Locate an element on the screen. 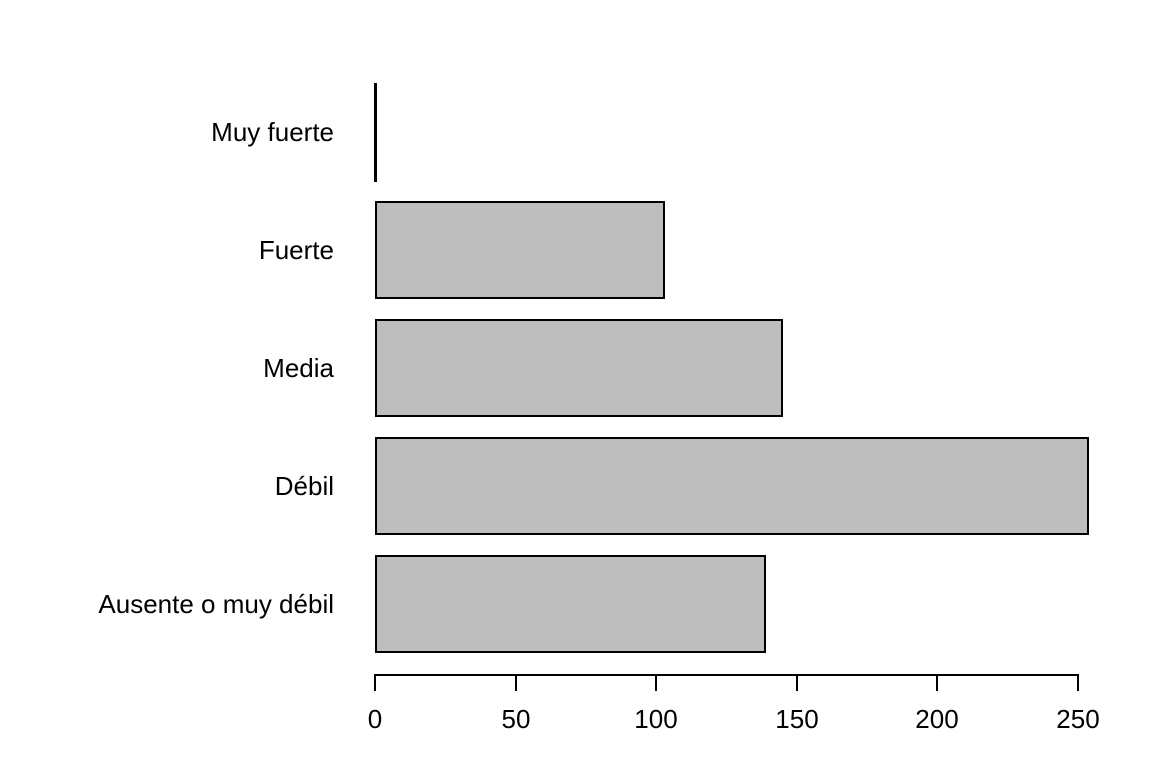 The image size is (1152, 768). bar-debil is located at coordinates (732, 486).